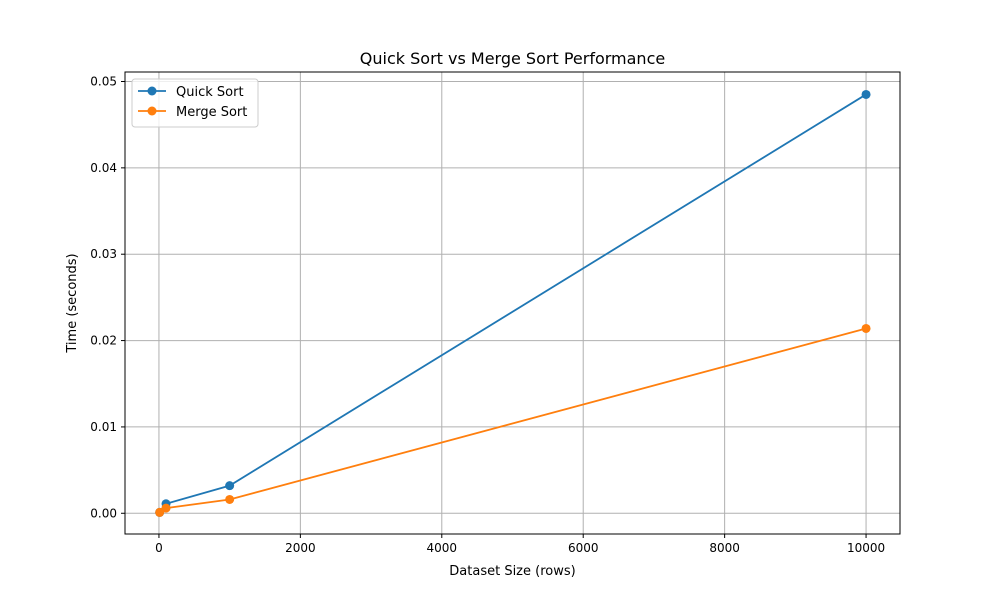 The width and height of the screenshot is (1000, 600). What do you see at coordinates (300, 548) in the screenshot?
I see `x-tick-label: 2000` at bounding box center [300, 548].